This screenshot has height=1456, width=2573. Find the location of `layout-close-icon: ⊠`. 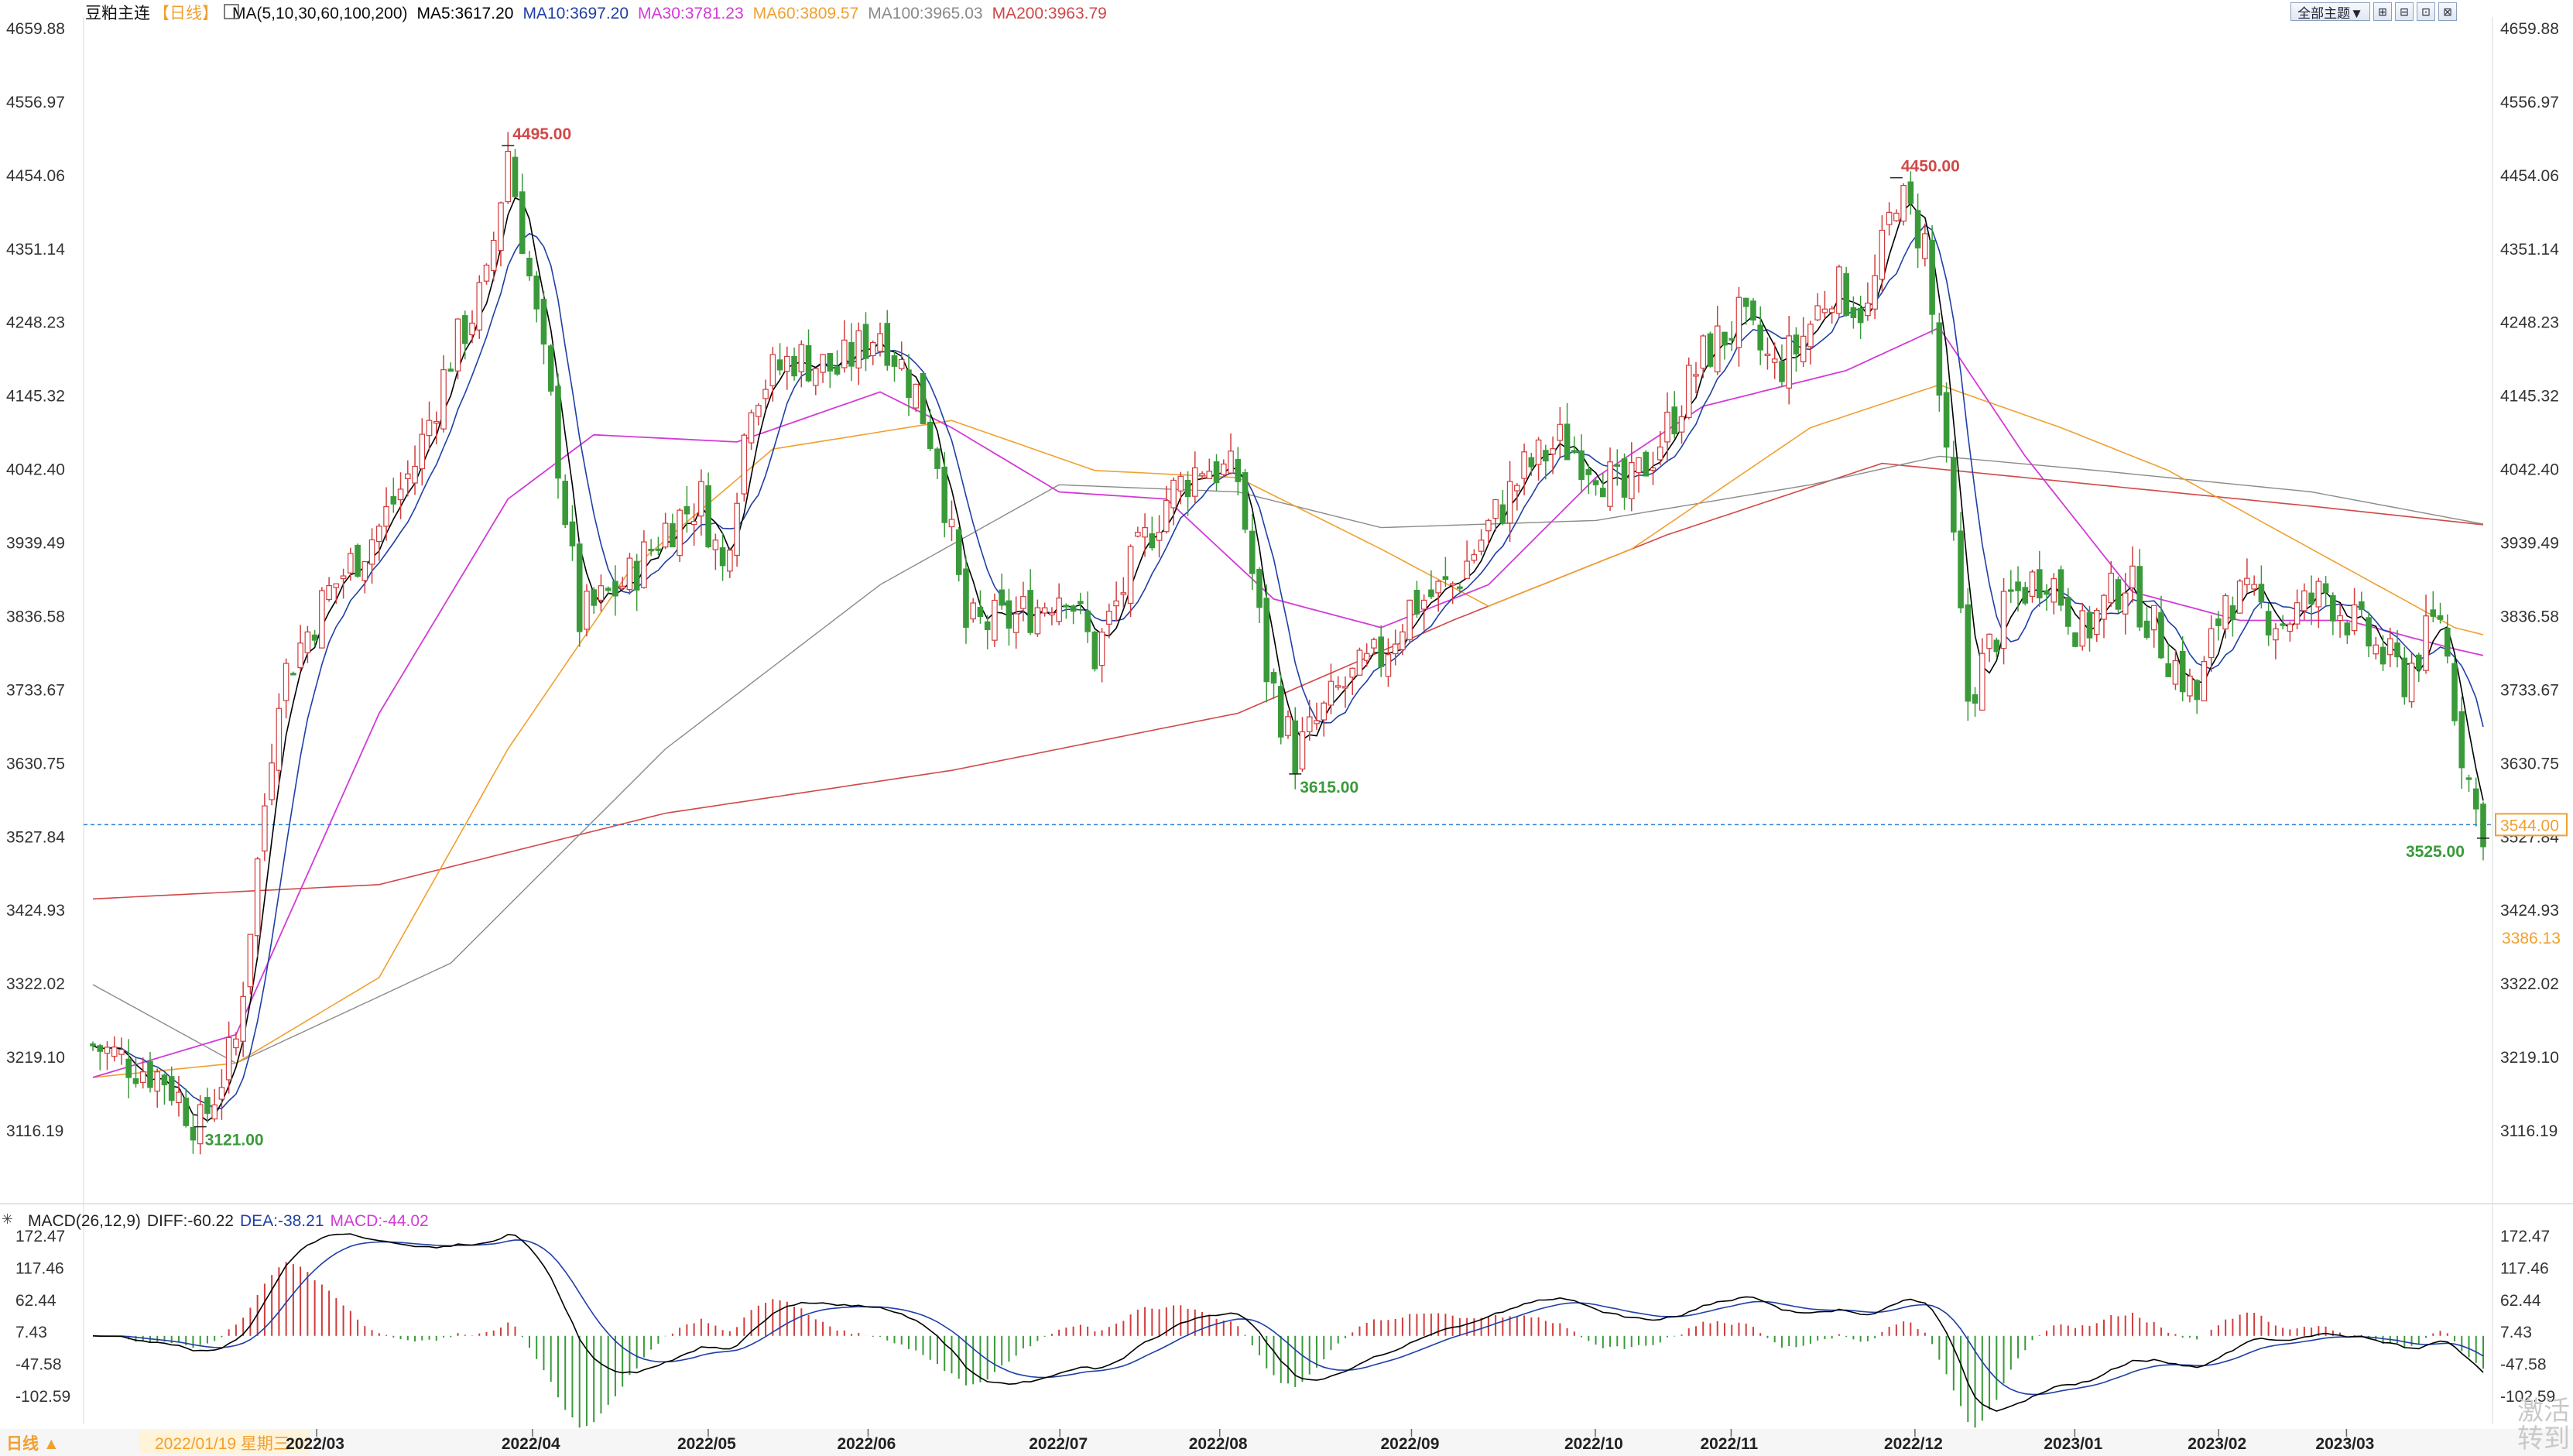

layout-close-icon: ⊠ is located at coordinates (2447, 11).